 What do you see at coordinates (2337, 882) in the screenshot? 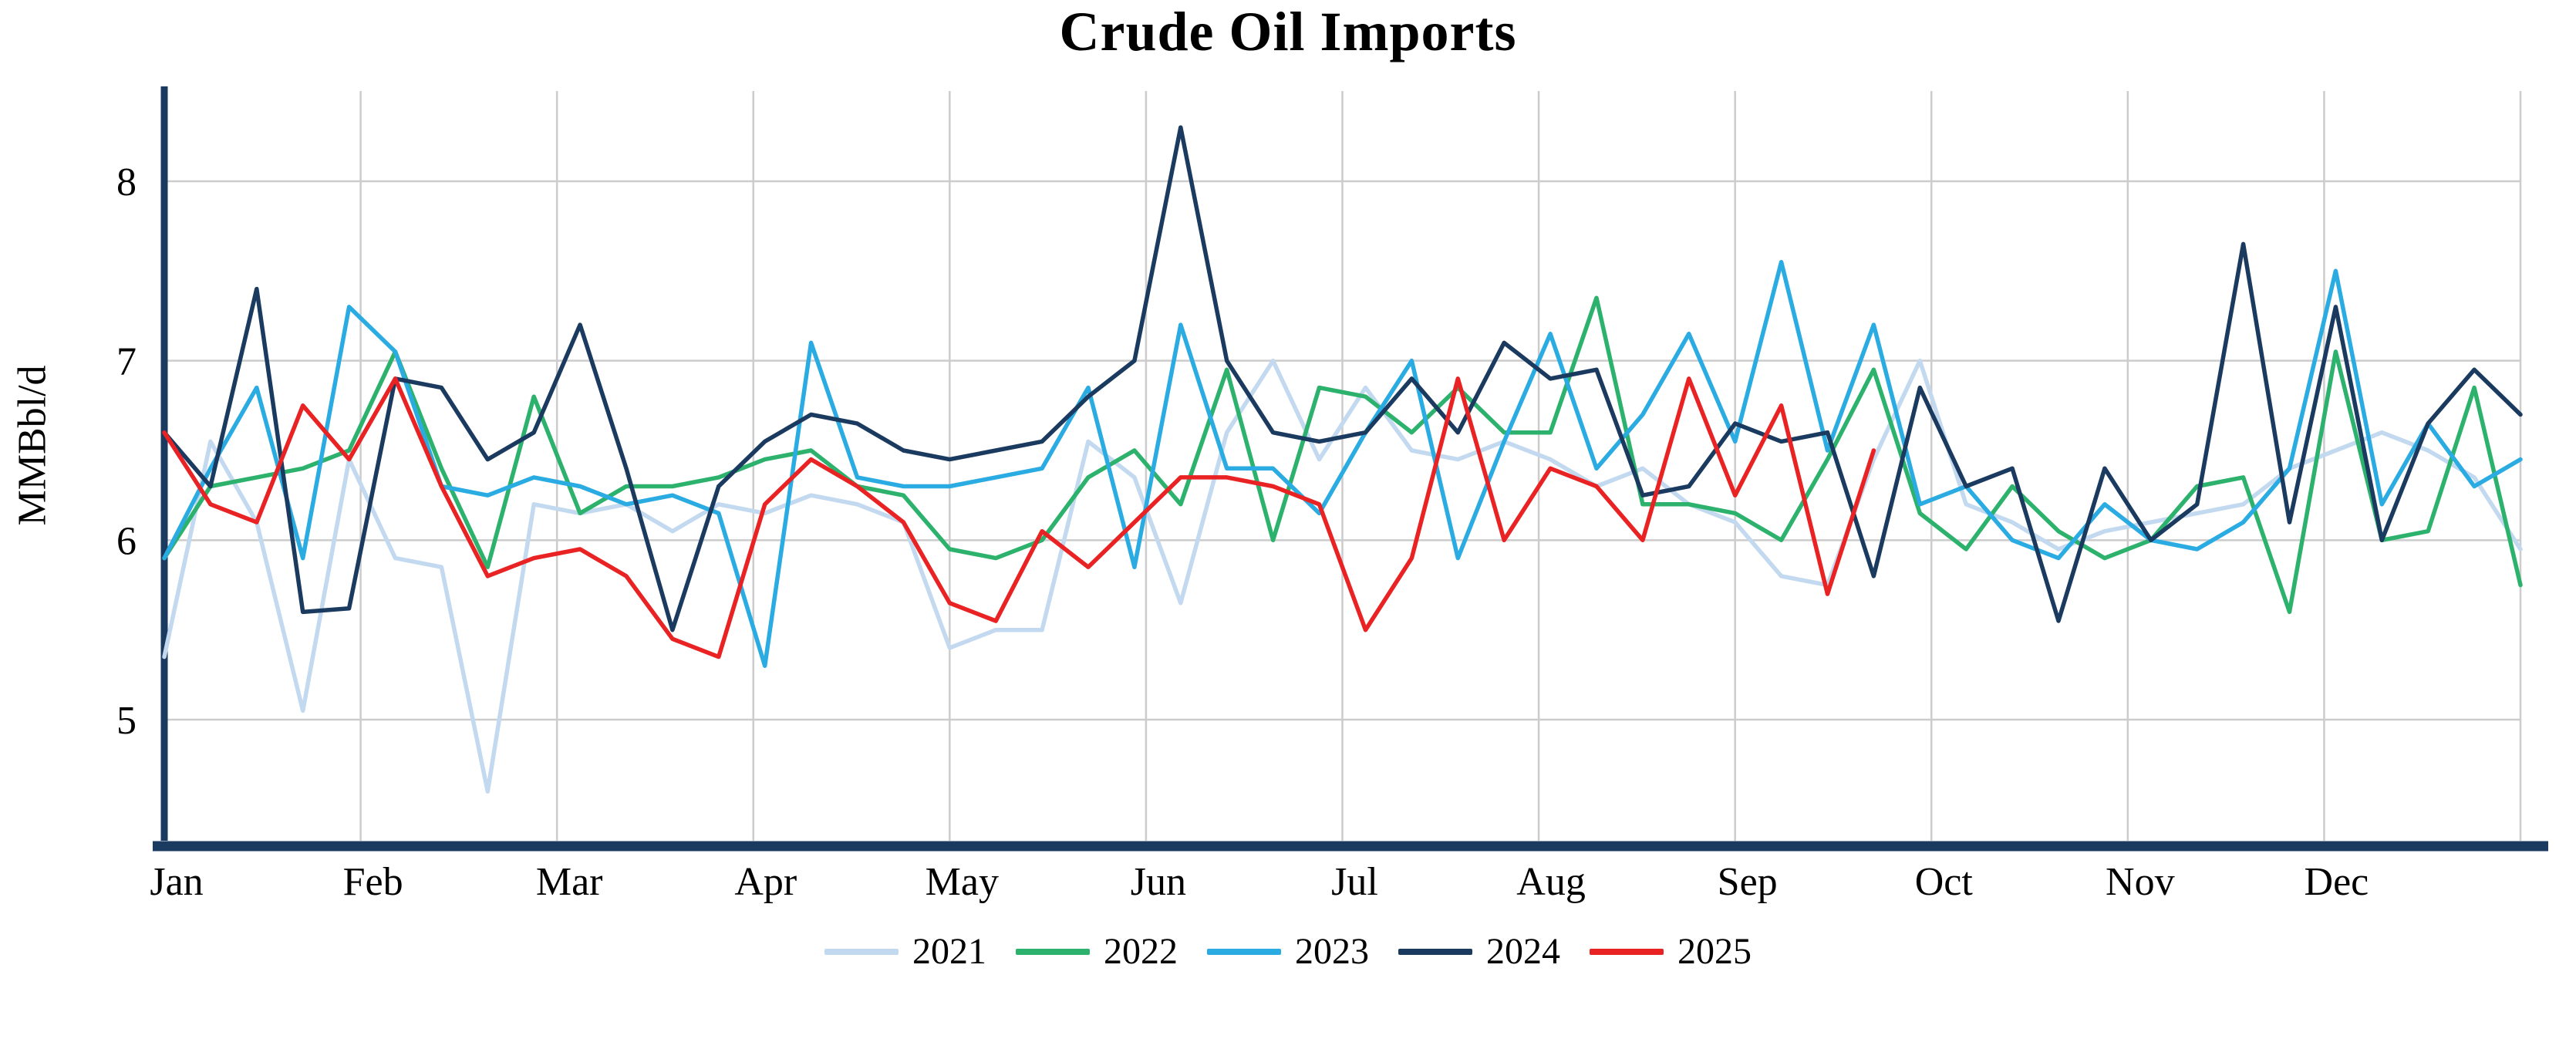
I see `x-tick-label: Dec` at bounding box center [2337, 882].